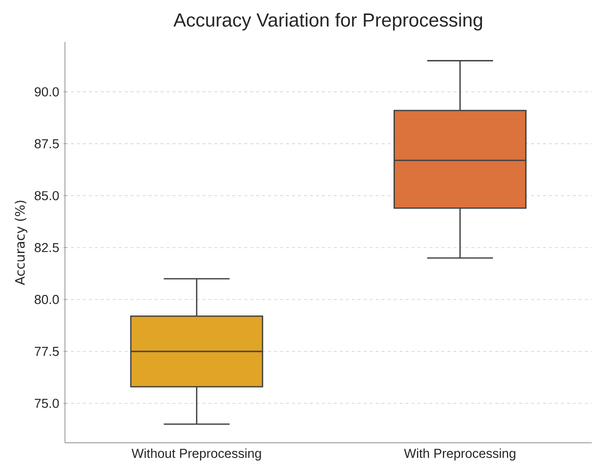 This screenshot has height=466, width=592. What do you see at coordinates (46, 91) in the screenshot?
I see `y-tick-label: 90.0` at bounding box center [46, 91].